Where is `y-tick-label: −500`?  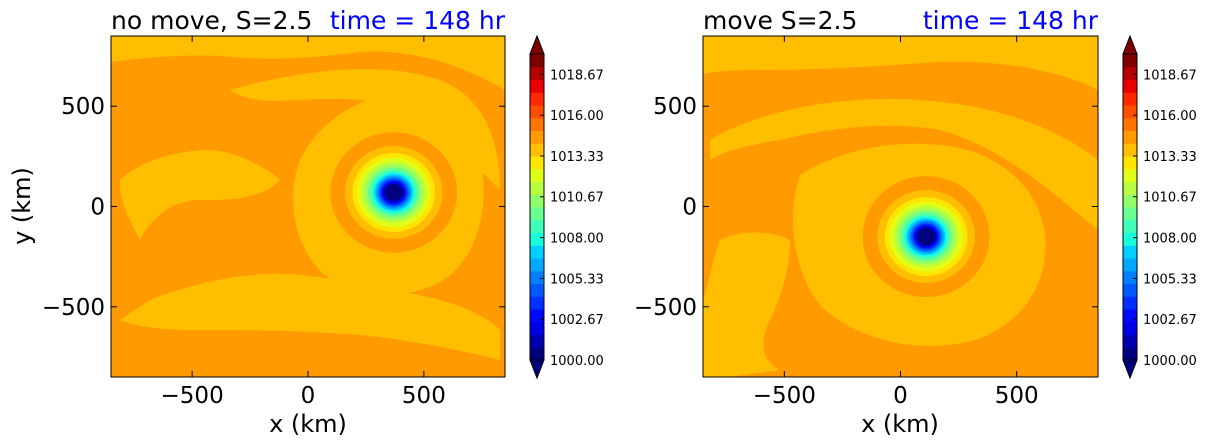
y-tick-label: −500 is located at coordinates (665, 308).